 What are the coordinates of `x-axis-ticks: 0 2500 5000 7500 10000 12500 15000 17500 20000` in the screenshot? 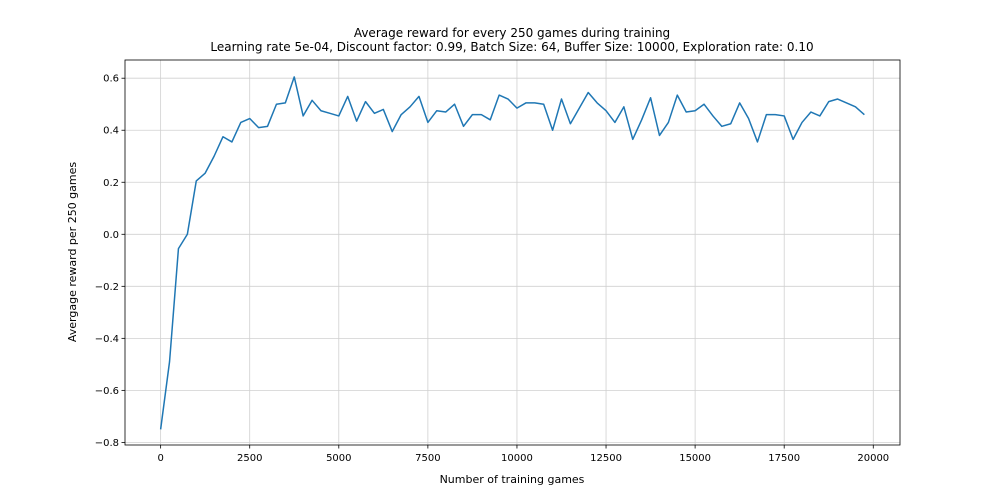 It's located at (523, 454).